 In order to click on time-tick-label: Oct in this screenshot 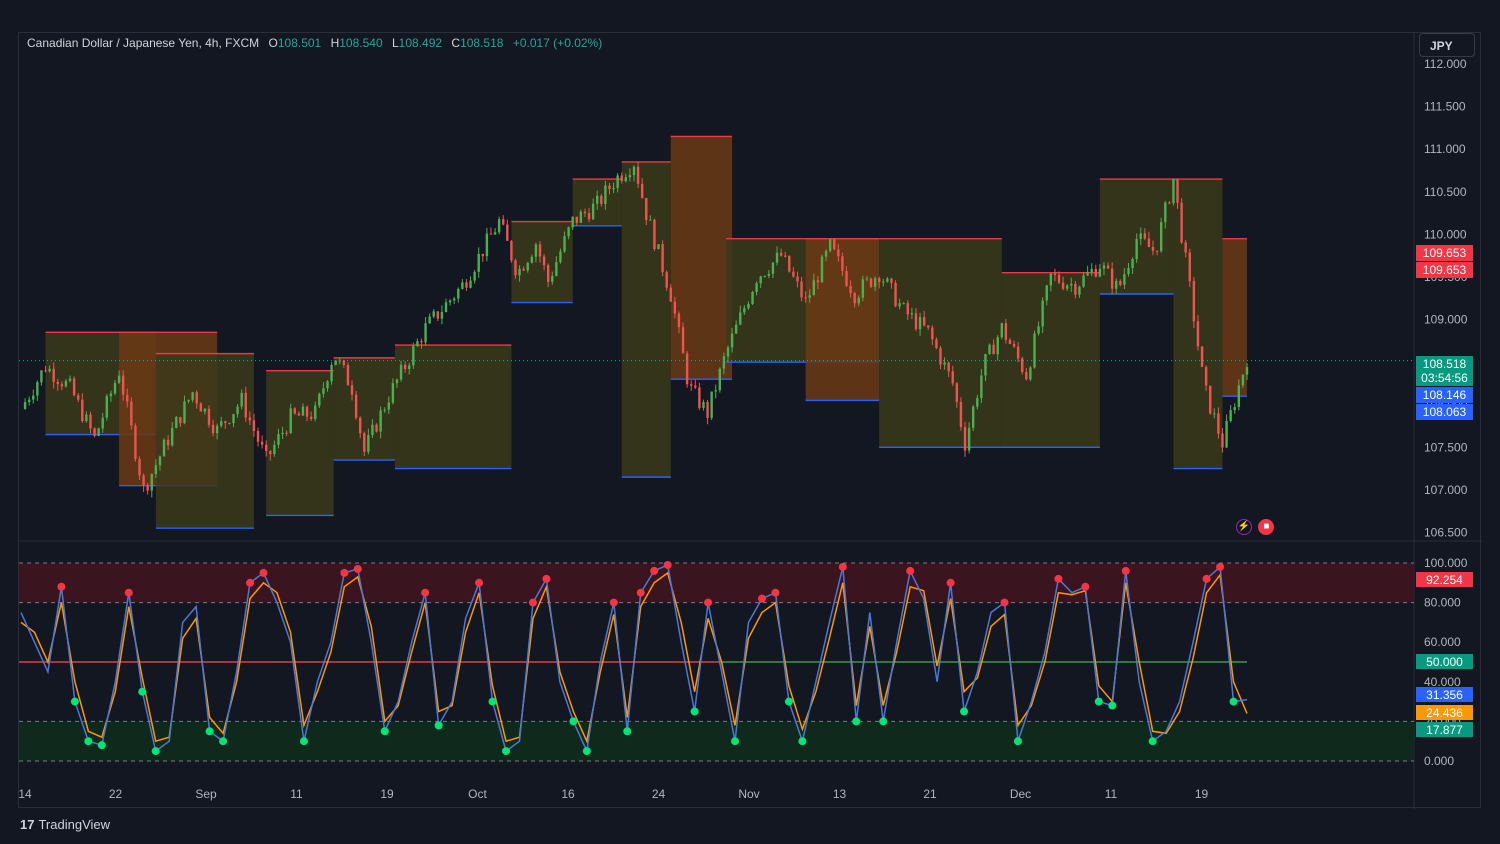, I will do `click(477, 794)`.